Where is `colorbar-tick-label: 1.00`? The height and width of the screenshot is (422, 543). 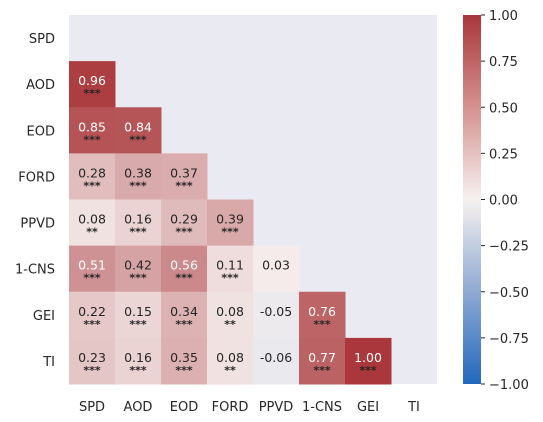
colorbar-tick-label: 1.00 is located at coordinates (503, 16).